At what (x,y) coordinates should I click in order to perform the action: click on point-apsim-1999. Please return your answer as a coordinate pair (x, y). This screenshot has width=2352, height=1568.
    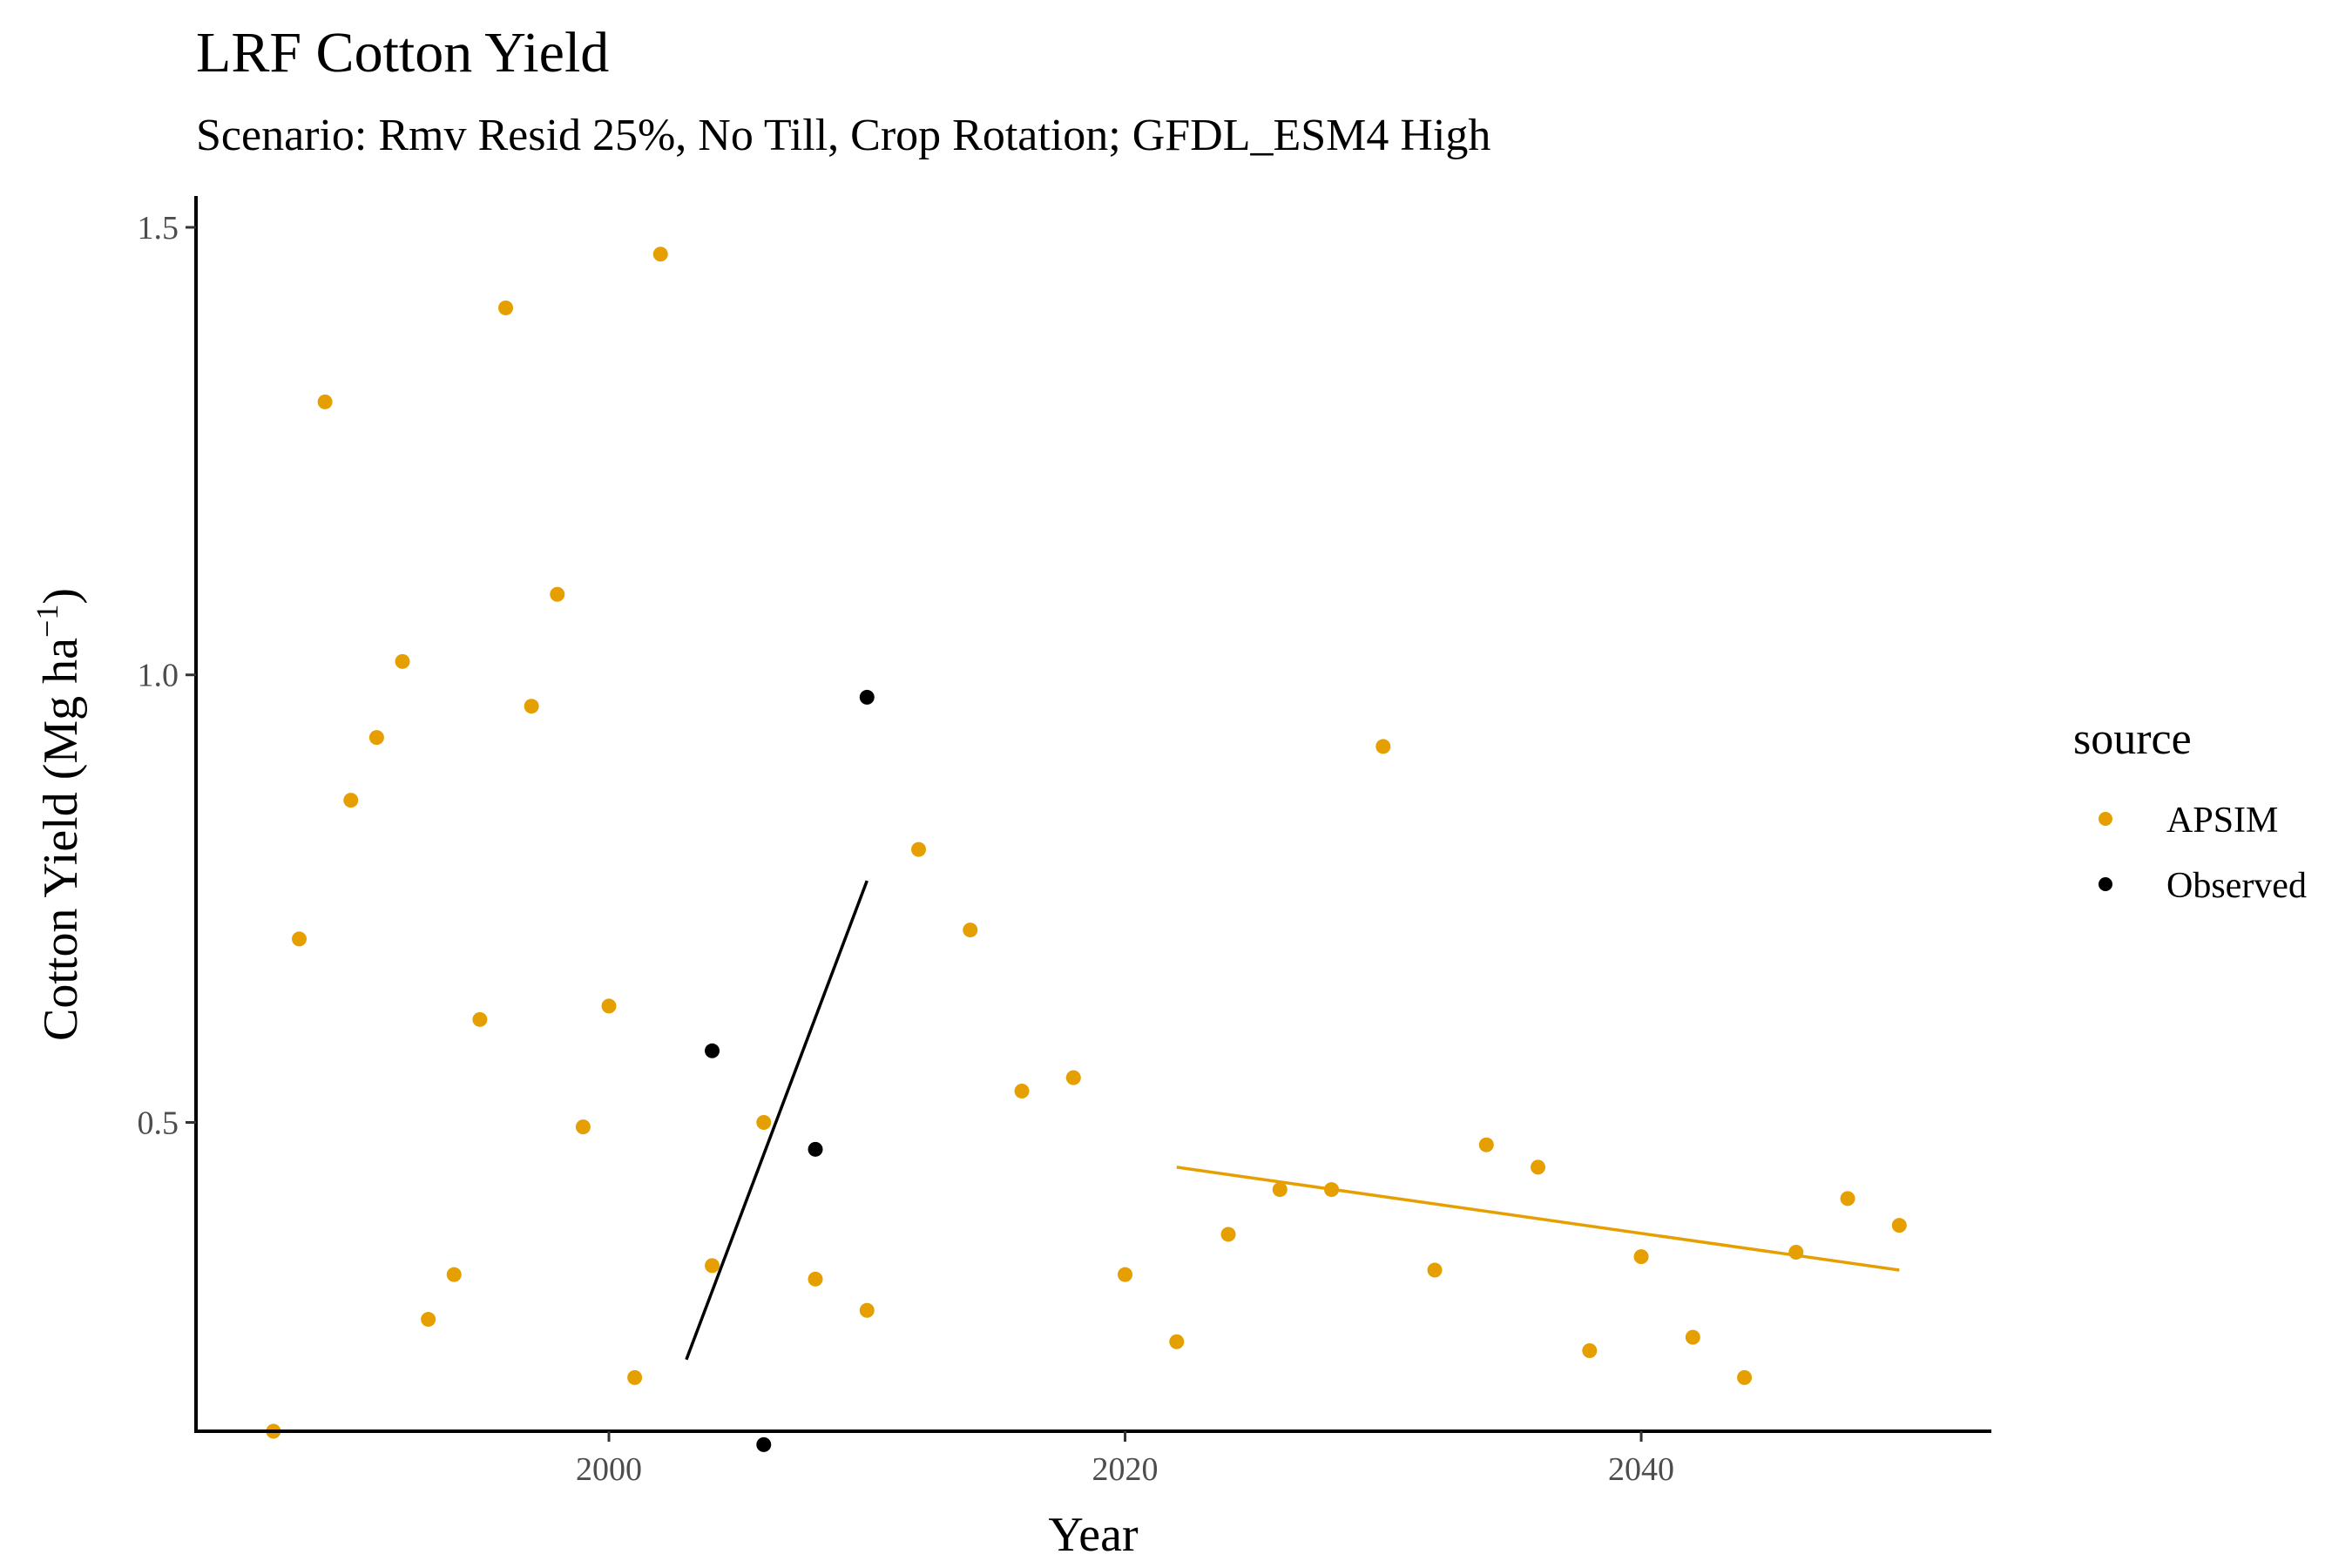
    Looking at the image, I should click on (583, 1127).